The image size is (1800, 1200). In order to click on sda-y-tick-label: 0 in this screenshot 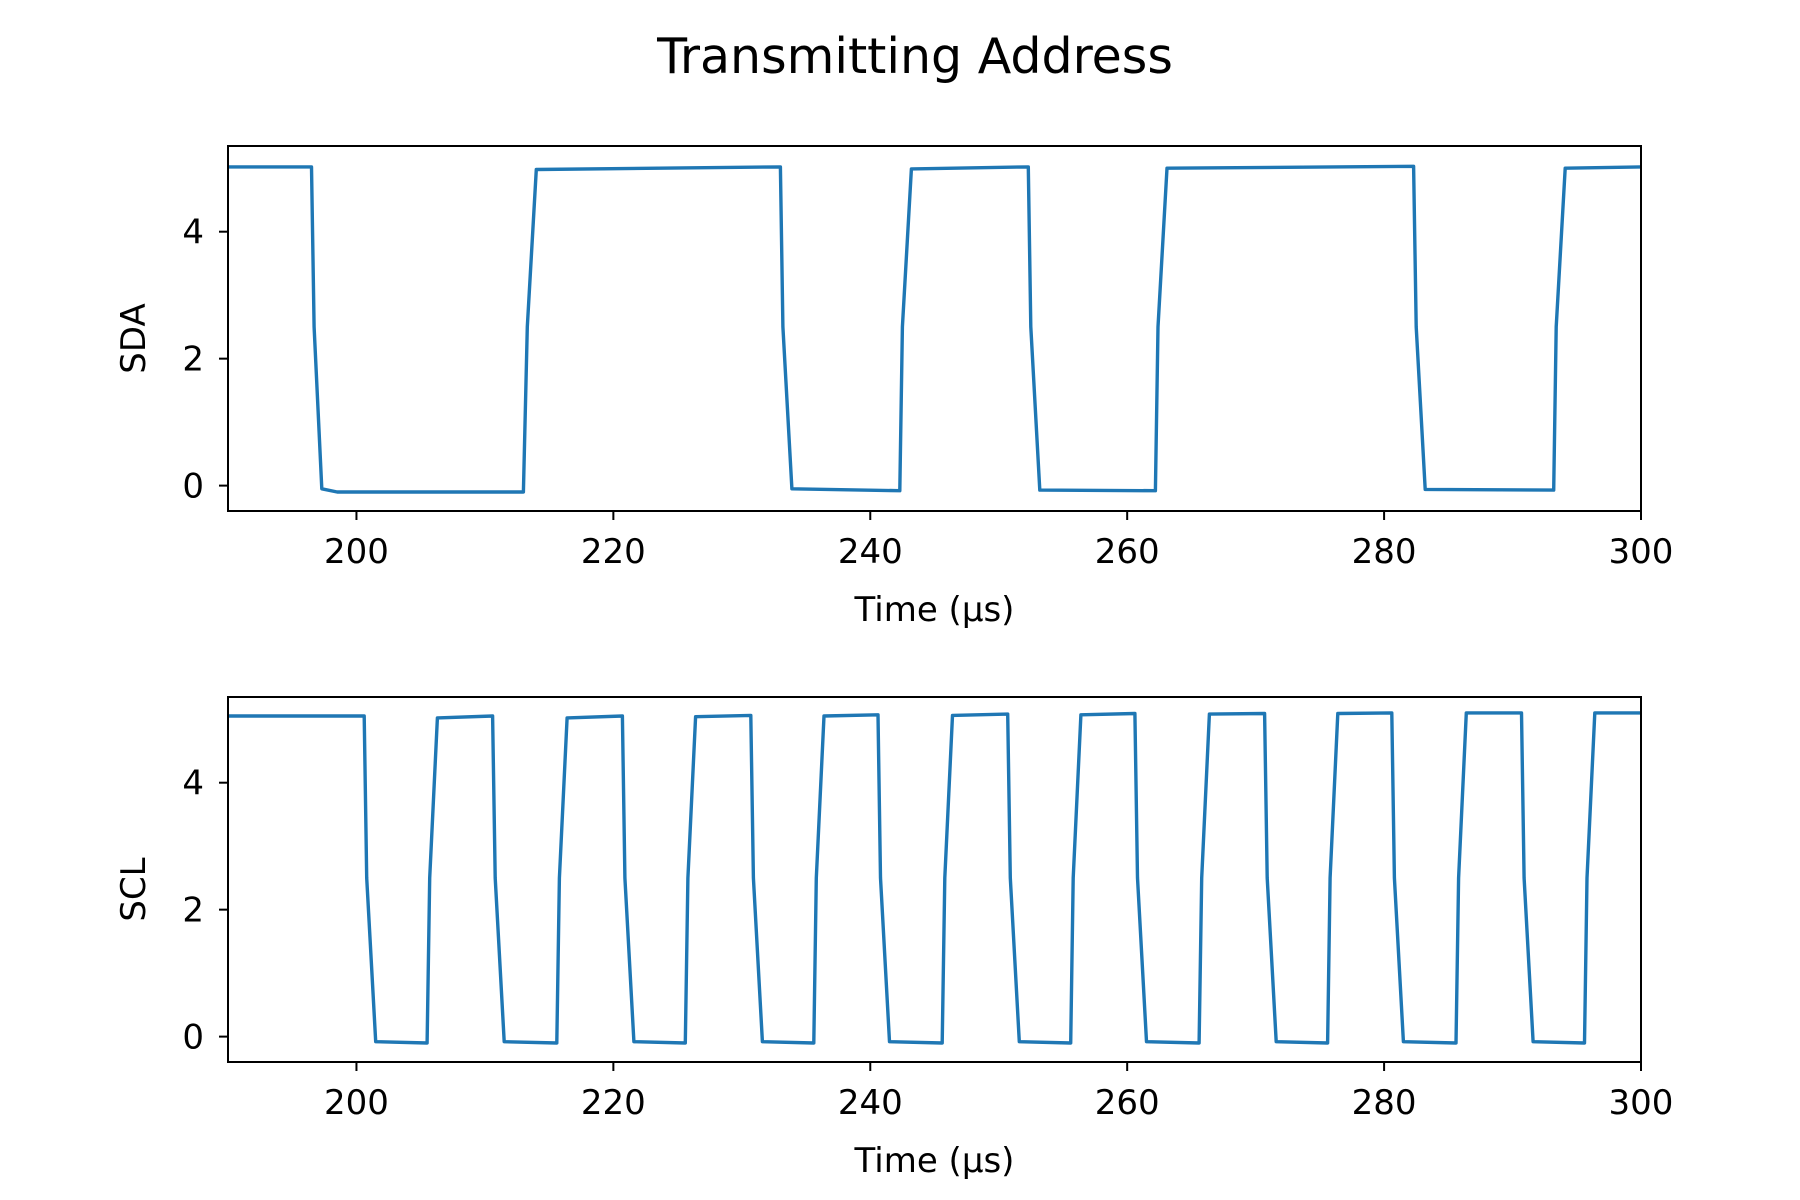, I will do `click(193, 487)`.